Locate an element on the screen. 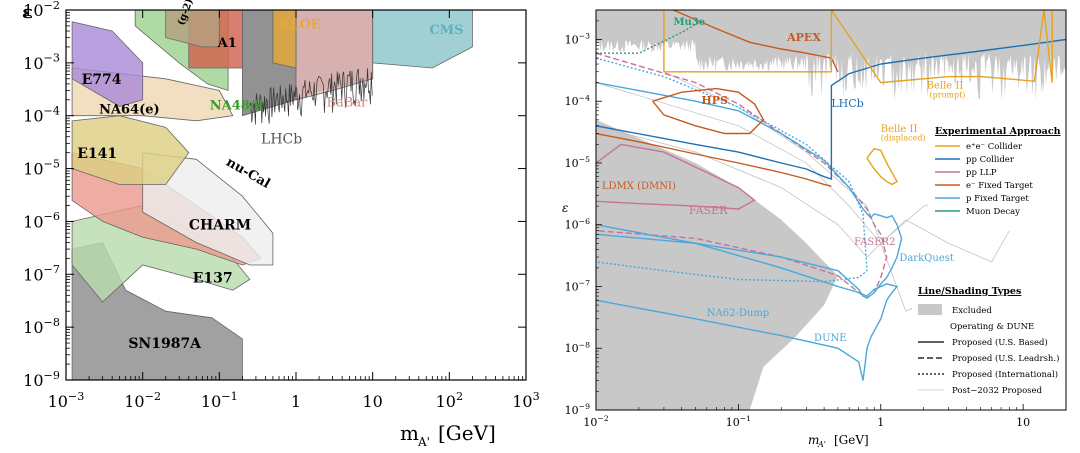 The image size is (1080, 453). legend-approach-item: Muon Decay is located at coordinates (993, 212).